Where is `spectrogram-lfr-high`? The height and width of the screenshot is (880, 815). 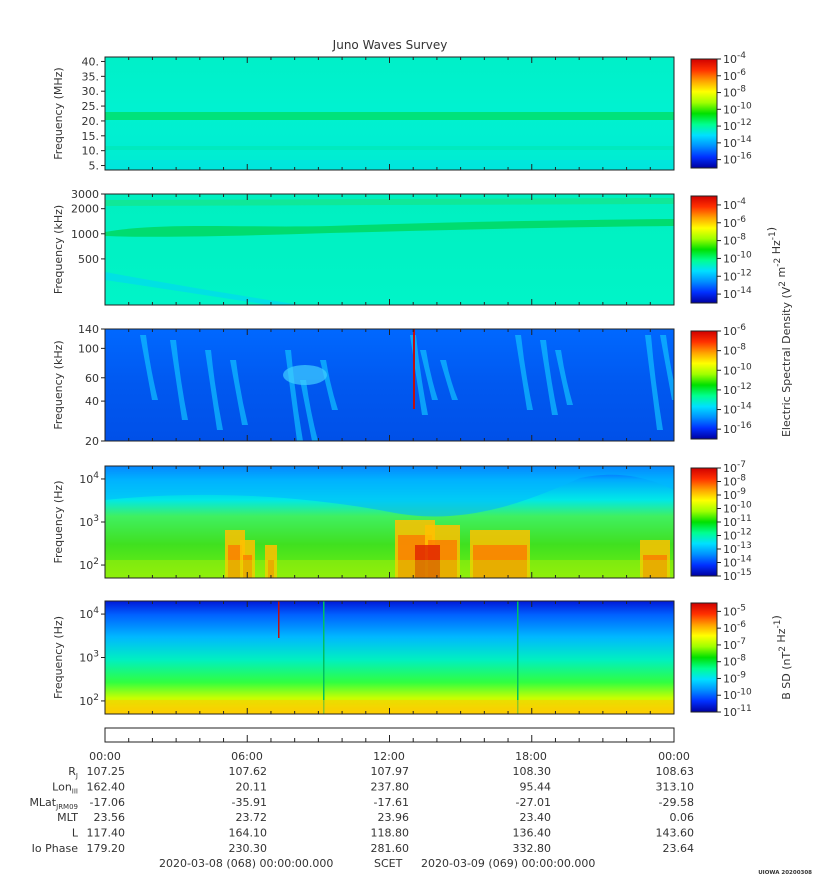
spectrogram-lfr-high is located at coordinates (389, 385).